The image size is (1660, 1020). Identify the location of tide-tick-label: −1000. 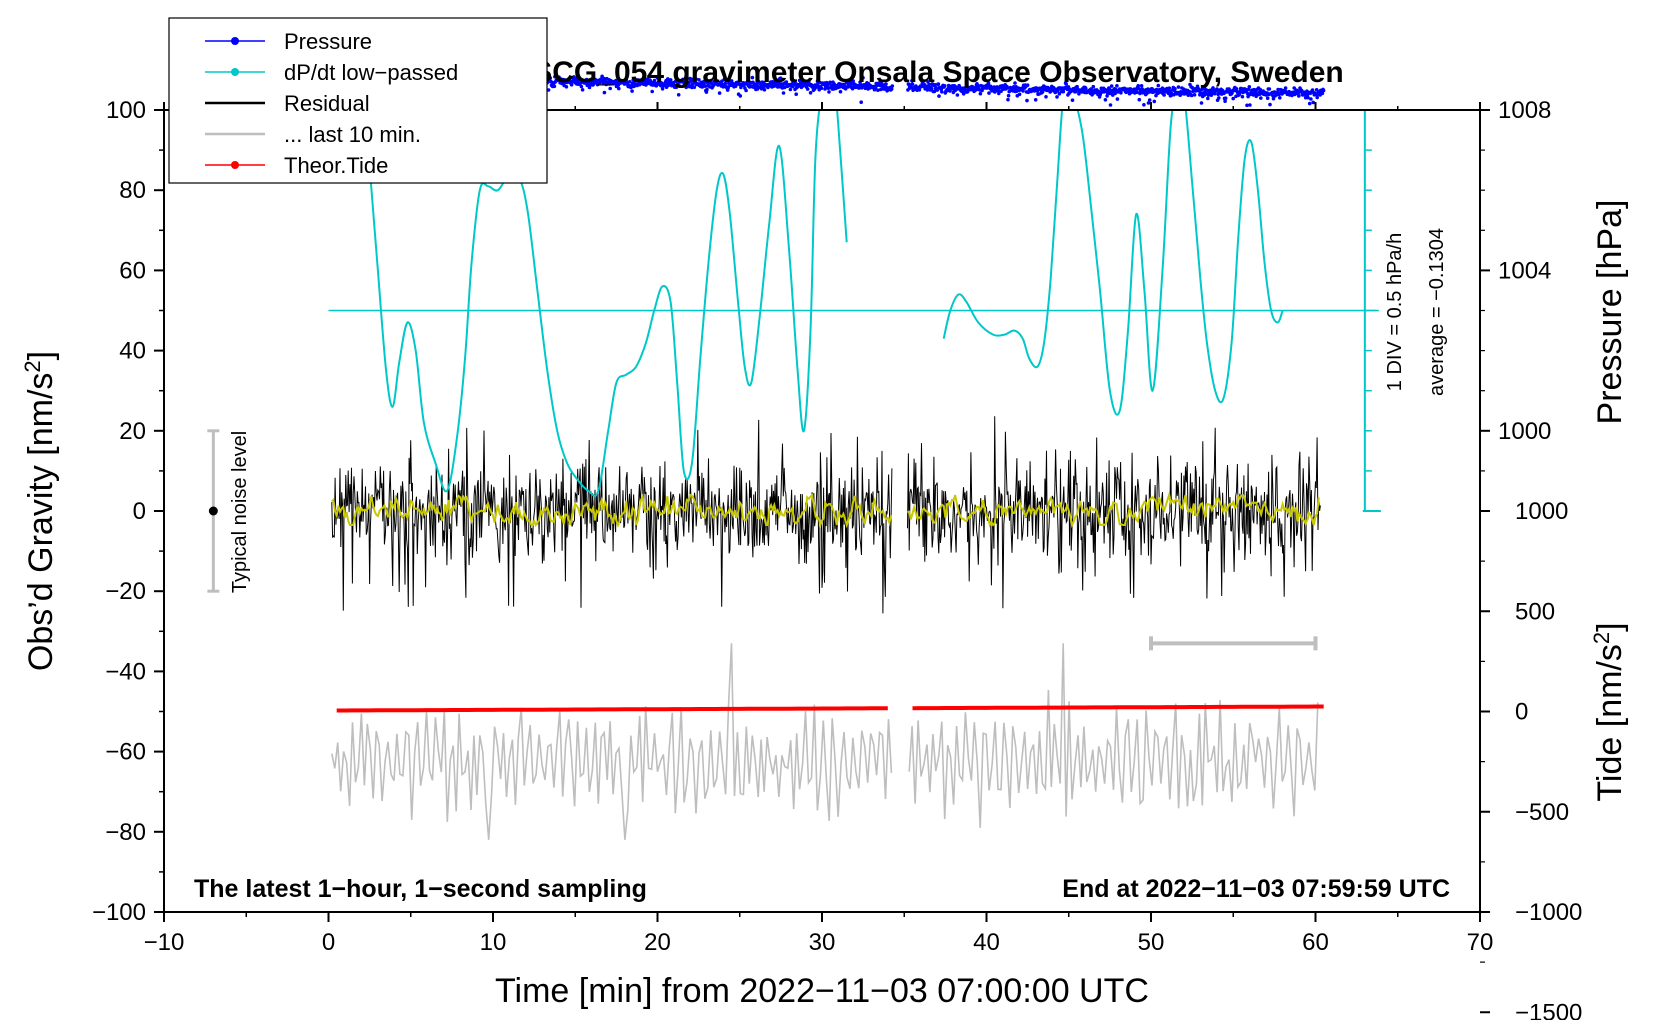
(1548, 912).